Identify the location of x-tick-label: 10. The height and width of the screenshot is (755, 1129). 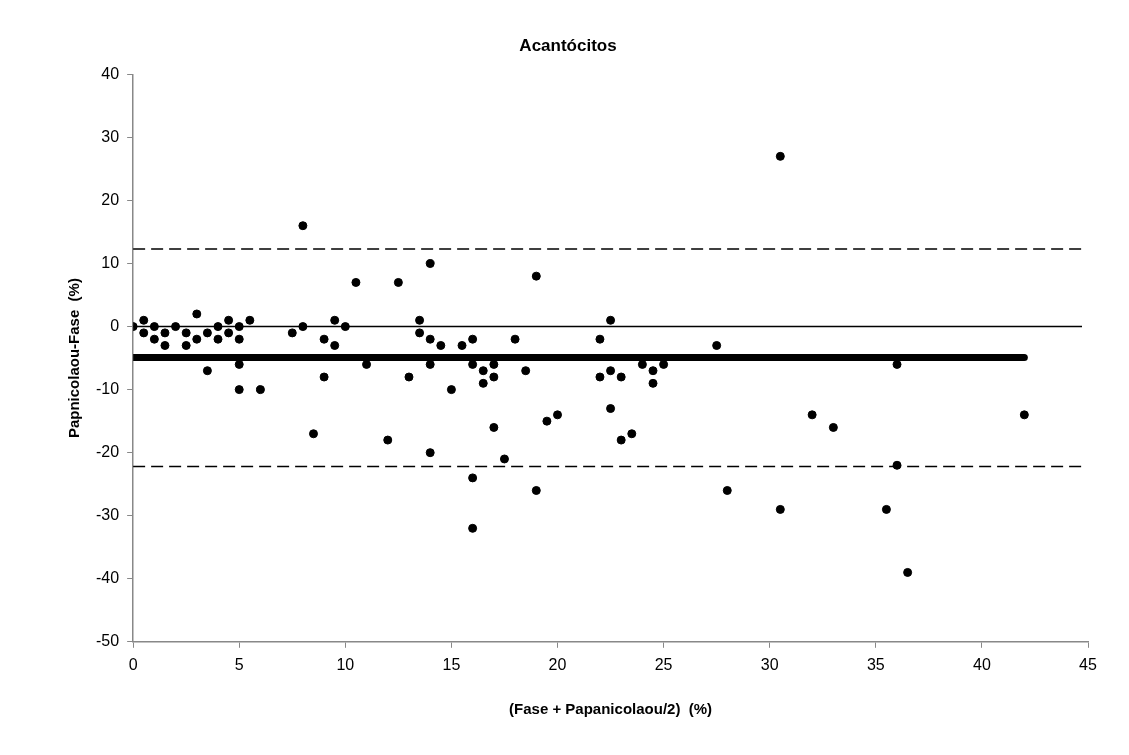
(345, 664).